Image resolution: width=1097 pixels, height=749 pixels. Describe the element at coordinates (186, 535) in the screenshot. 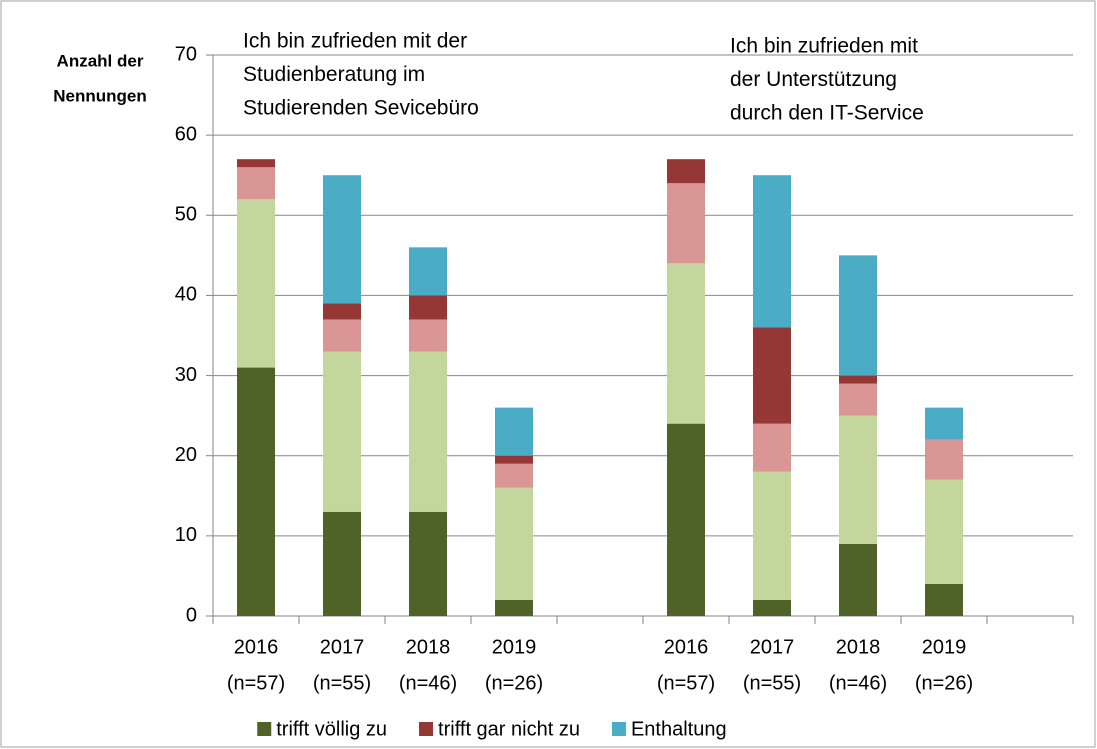

I see `y-tick-label: 10` at that location.